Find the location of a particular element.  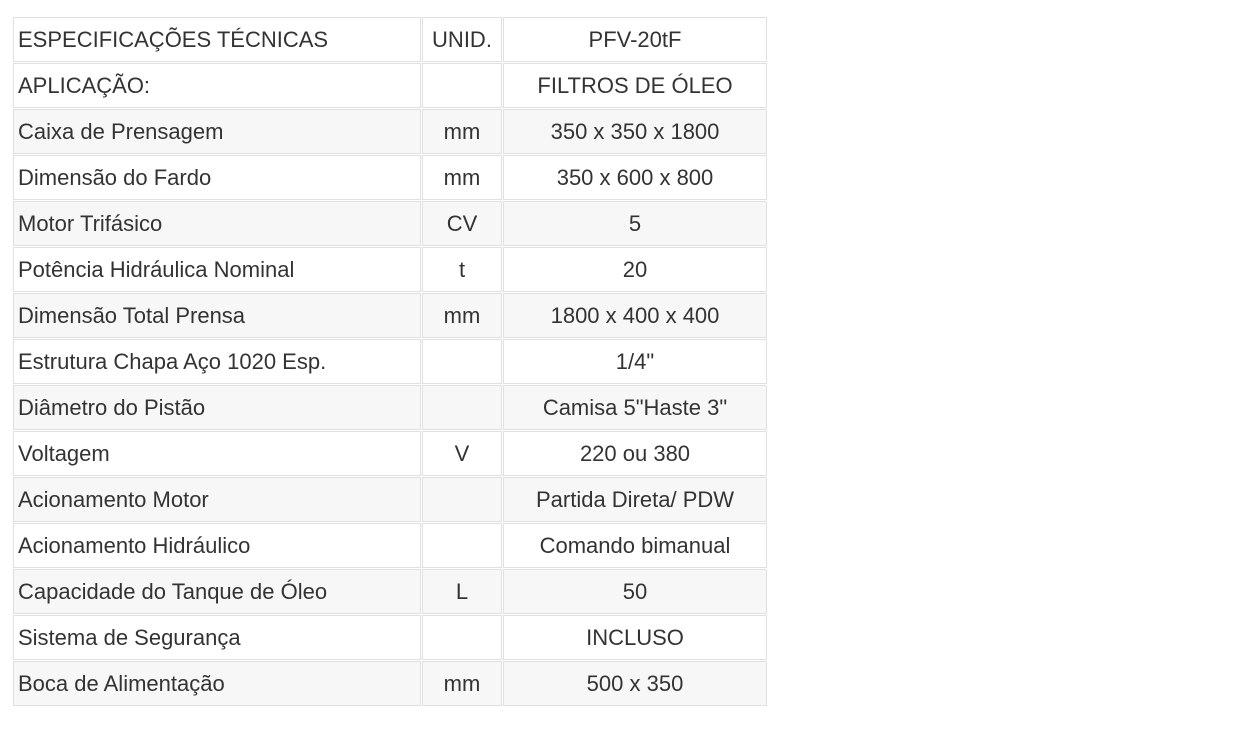

value-cell: 50 is located at coordinates (635, 591).